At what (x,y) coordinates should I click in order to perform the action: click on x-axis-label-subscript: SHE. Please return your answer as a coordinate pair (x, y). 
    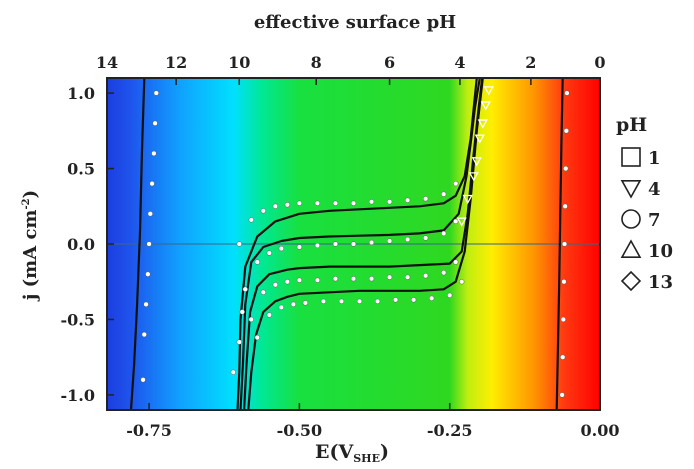
    Looking at the image, I should click on (366, 458).